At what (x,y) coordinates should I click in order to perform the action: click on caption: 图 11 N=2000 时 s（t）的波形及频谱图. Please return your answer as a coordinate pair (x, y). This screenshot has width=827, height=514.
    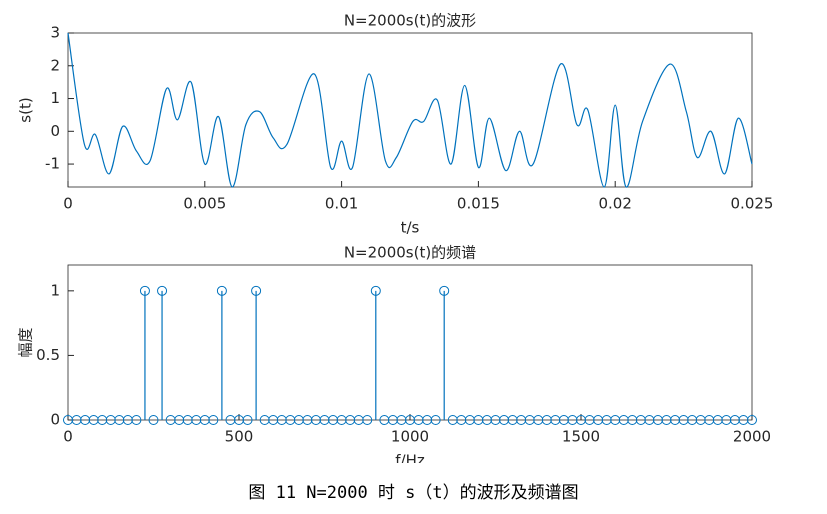
    Looking at the image, I should click on (413, 493).